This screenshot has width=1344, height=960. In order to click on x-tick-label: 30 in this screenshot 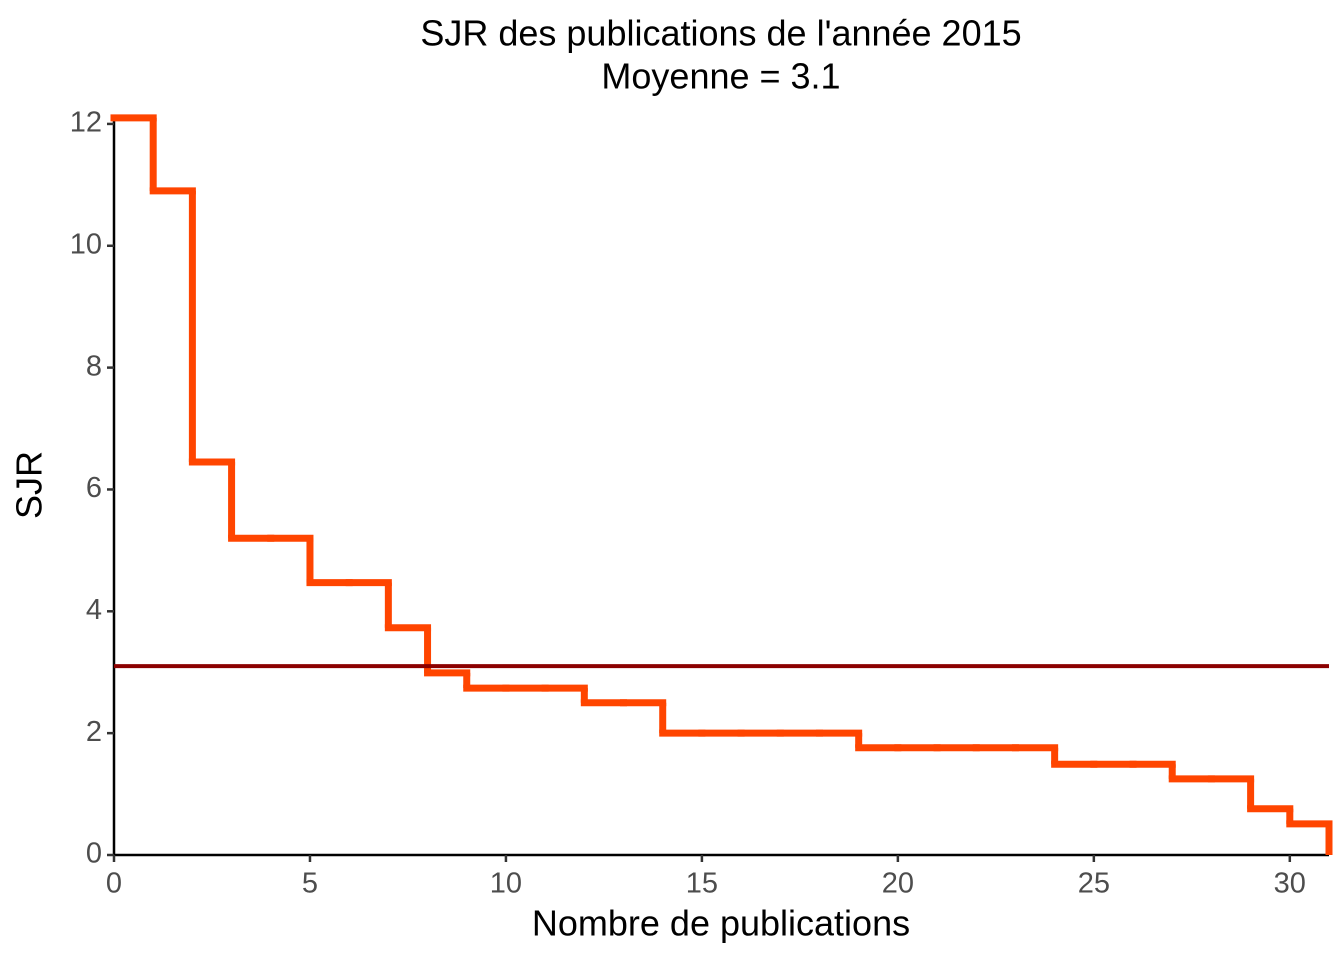, I will do `click(1290, 884)`.